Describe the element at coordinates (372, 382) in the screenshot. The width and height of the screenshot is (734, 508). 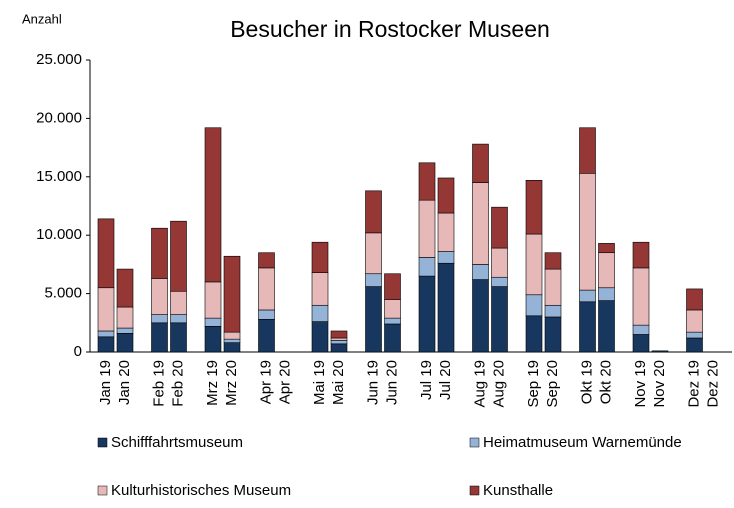
I see `x-tick-label: Jun 19` at that location.